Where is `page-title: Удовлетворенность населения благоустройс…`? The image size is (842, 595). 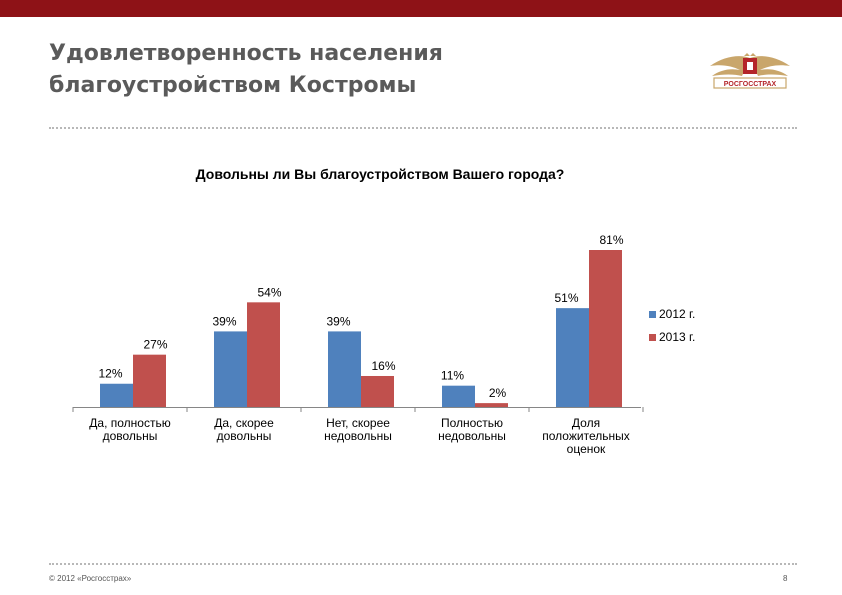
page-title: Удовлетворенность населения благоустройс… is located at coordinates (246, 69).